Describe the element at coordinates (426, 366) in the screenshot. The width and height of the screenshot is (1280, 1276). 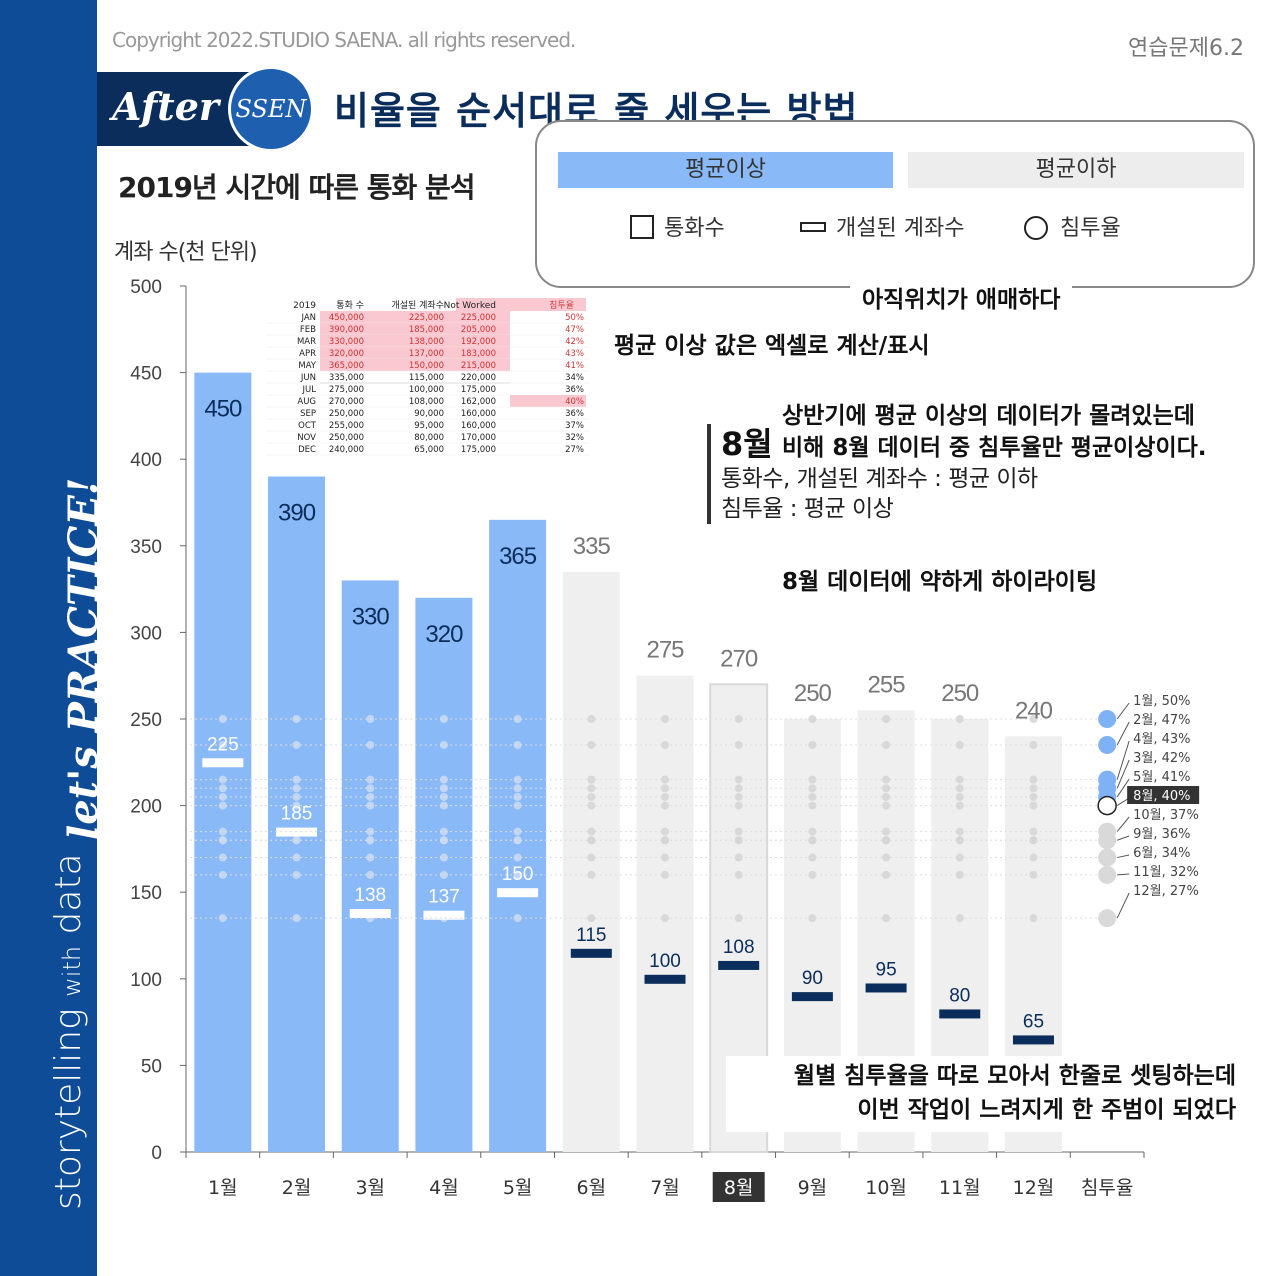
I see `excel-cell: 150,000` at that location.